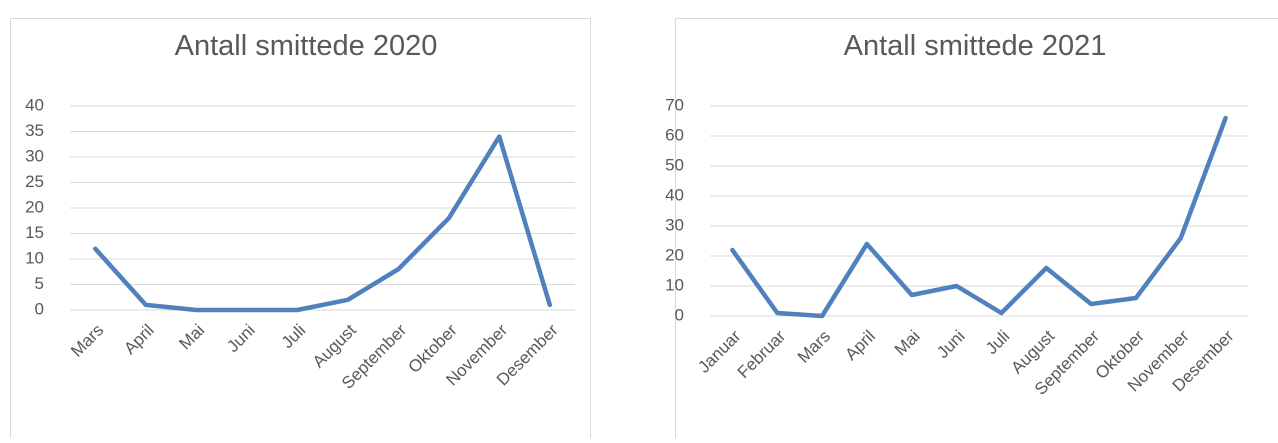 The width and height of the screenshot is (1278, 443). I want to click on y-tick-label: 15, so click(34, 232).